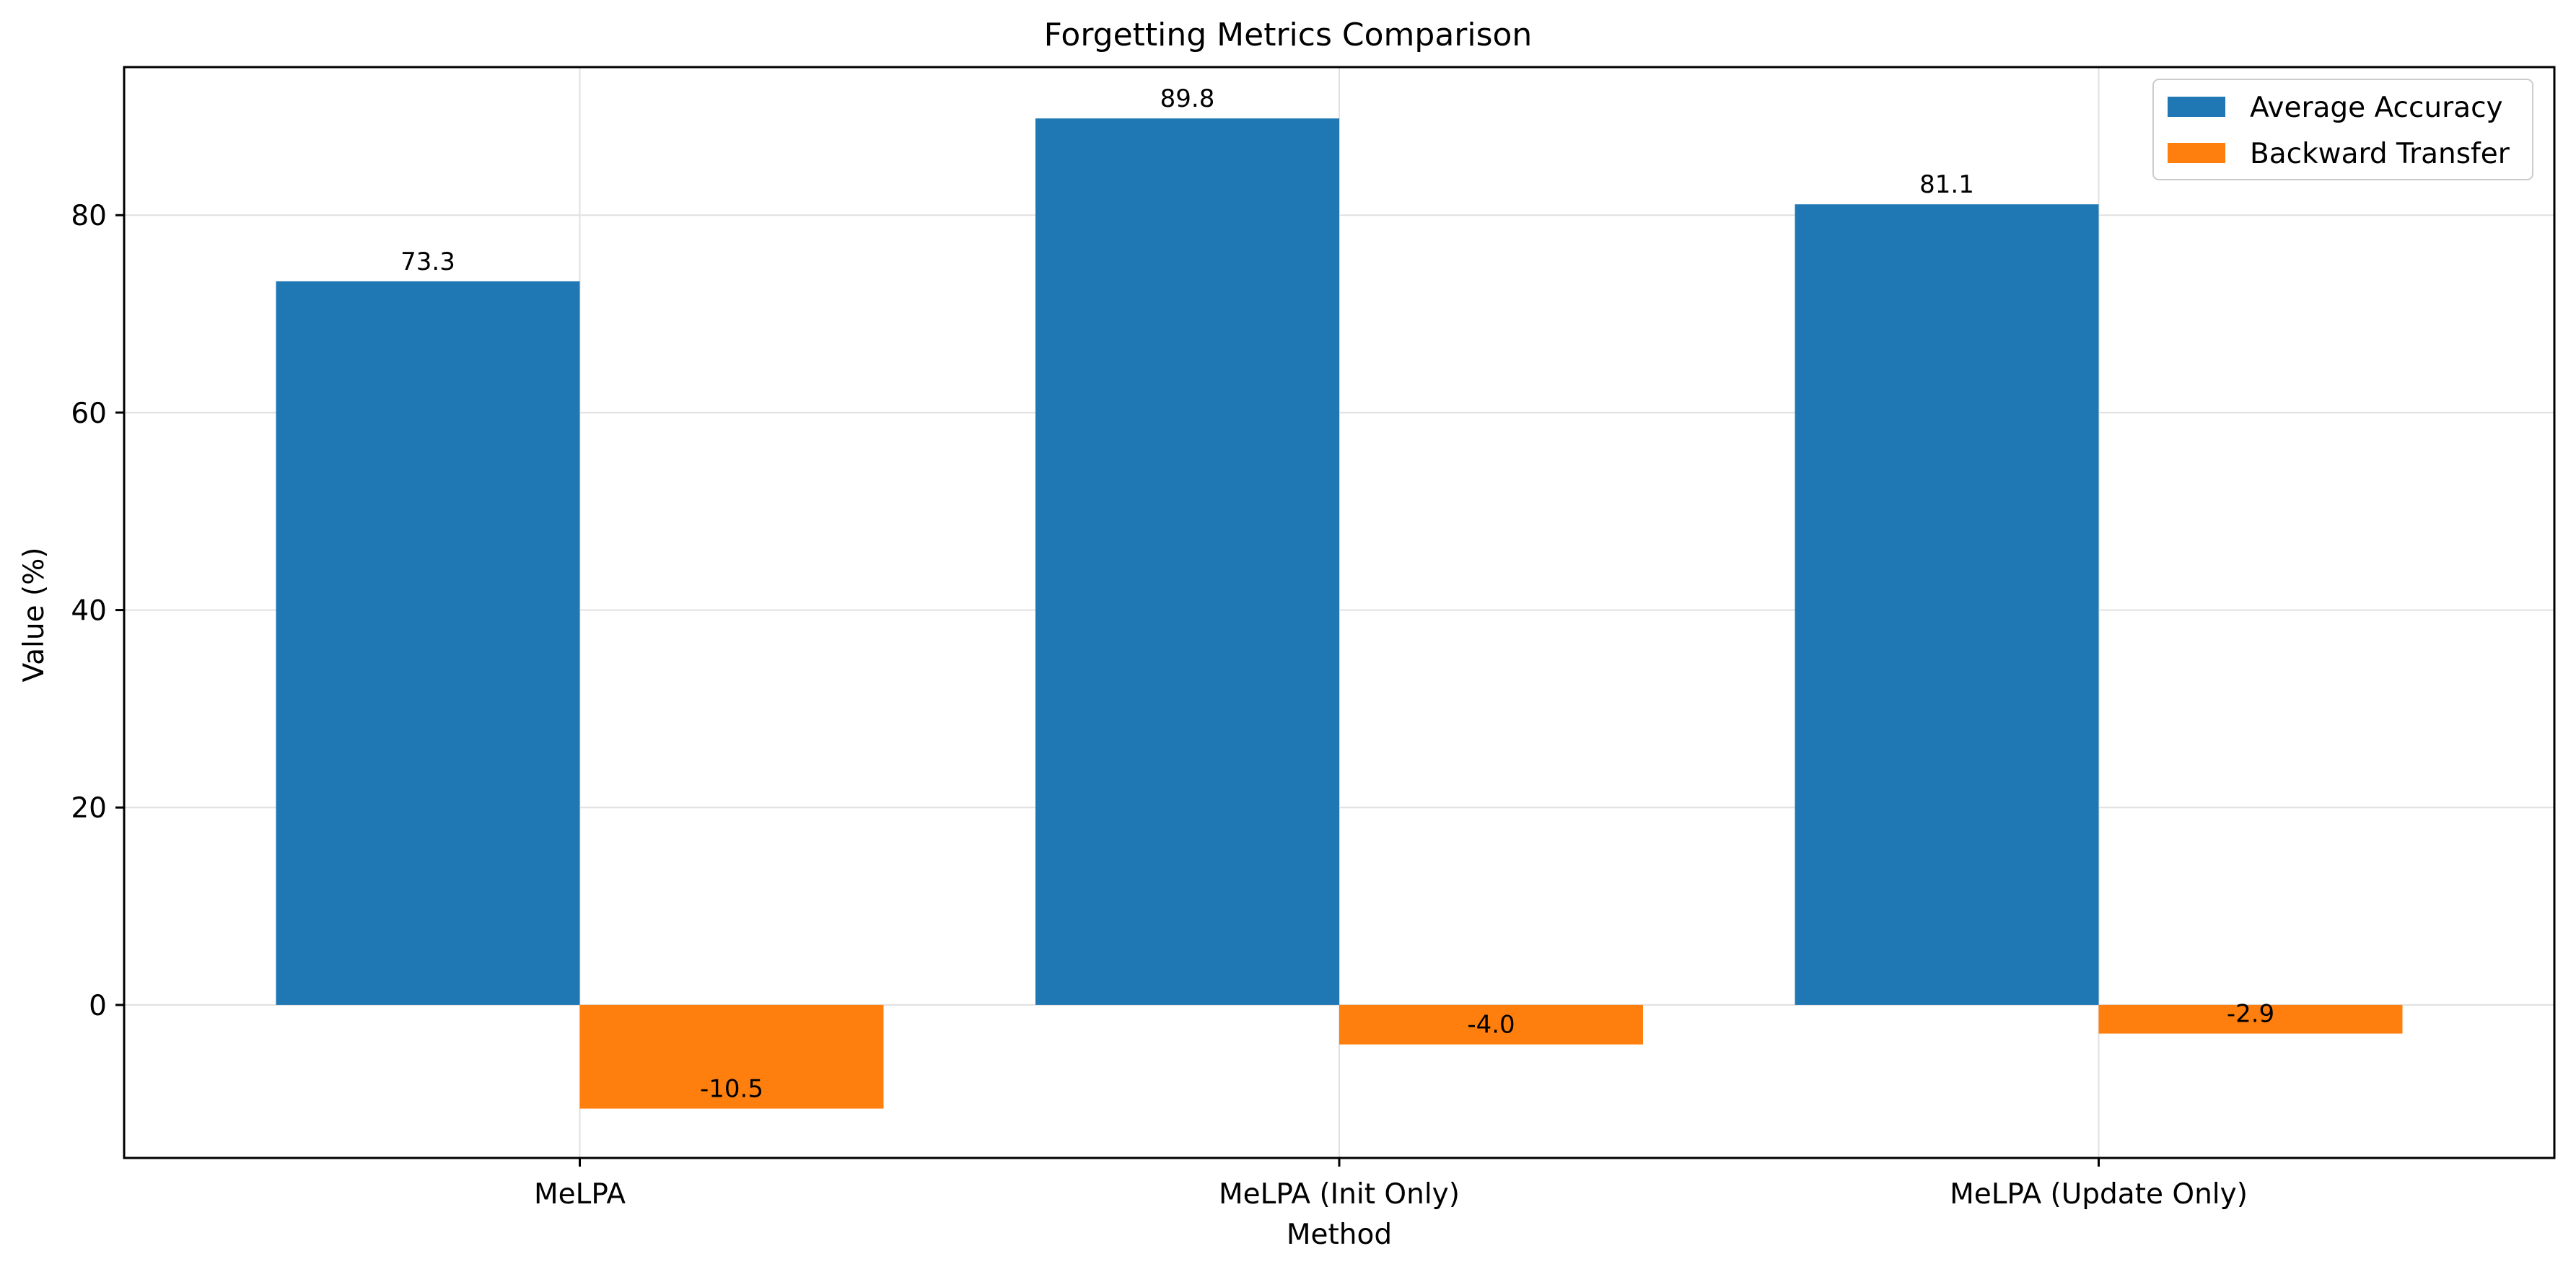 The width and height of the screenshot is (2576, 1277). I want to click on data-label: 81.1, so click(1947, 185).